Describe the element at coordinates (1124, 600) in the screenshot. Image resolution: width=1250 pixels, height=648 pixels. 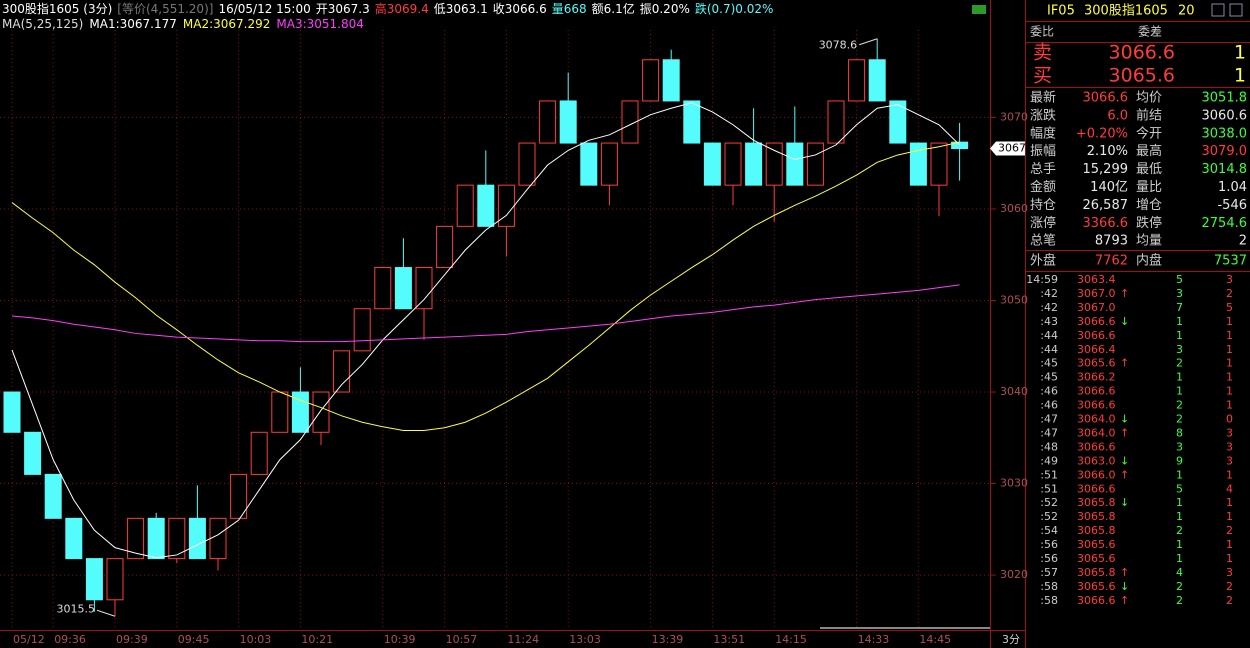
I see `tick-dir: ↑` at that location.